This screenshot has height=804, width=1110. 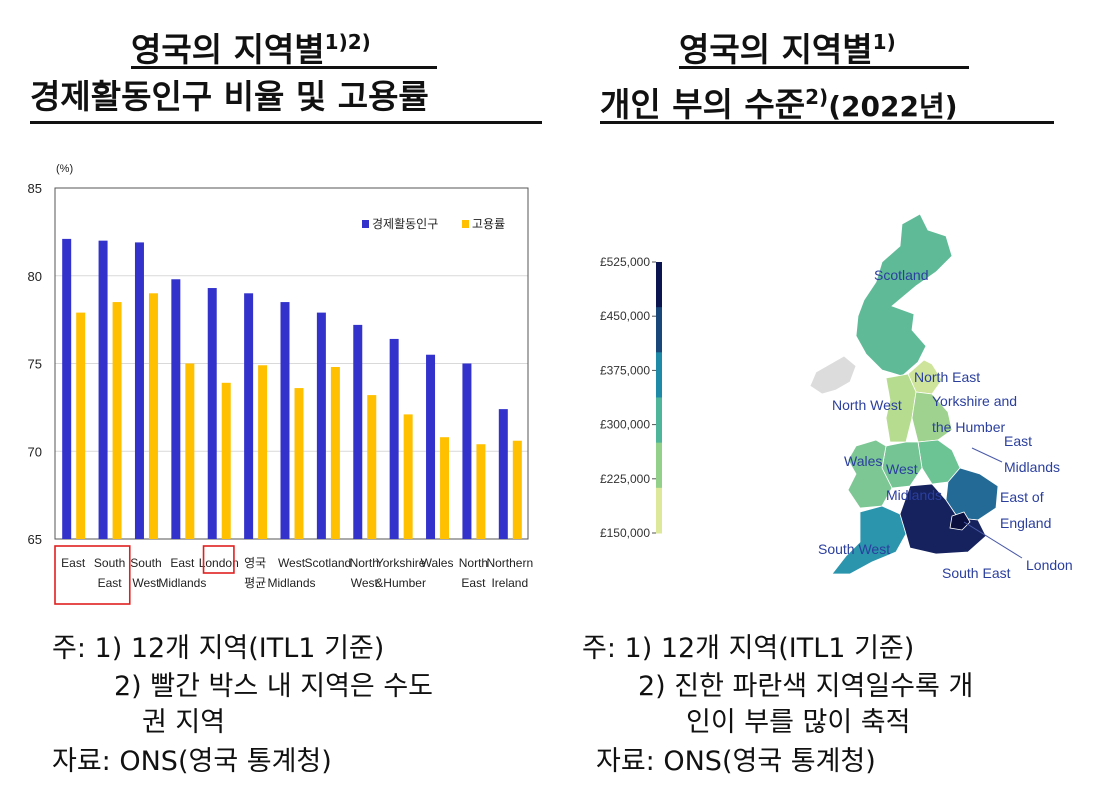 What do you see at coordinates (35, 539) in the screenshot?
I see `y-tick-label: 65` at bounding box center [35, 539].